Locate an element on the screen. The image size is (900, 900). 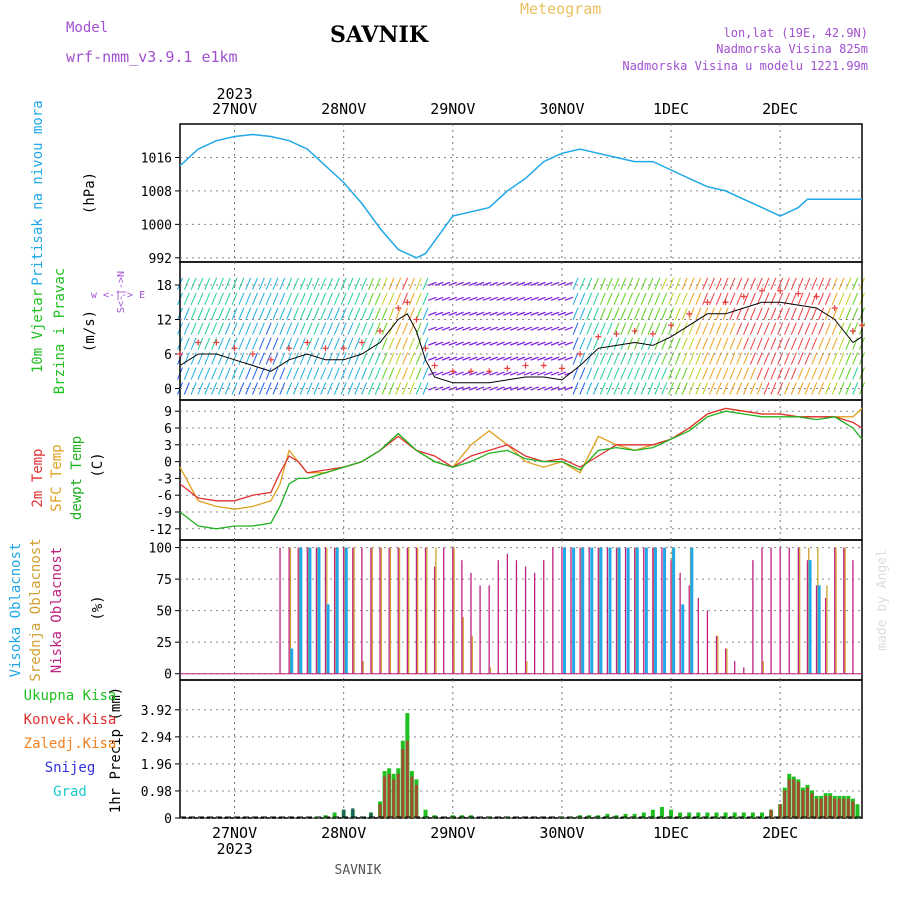
temp-tick-label: -3 is located at coordinates (164, 479).